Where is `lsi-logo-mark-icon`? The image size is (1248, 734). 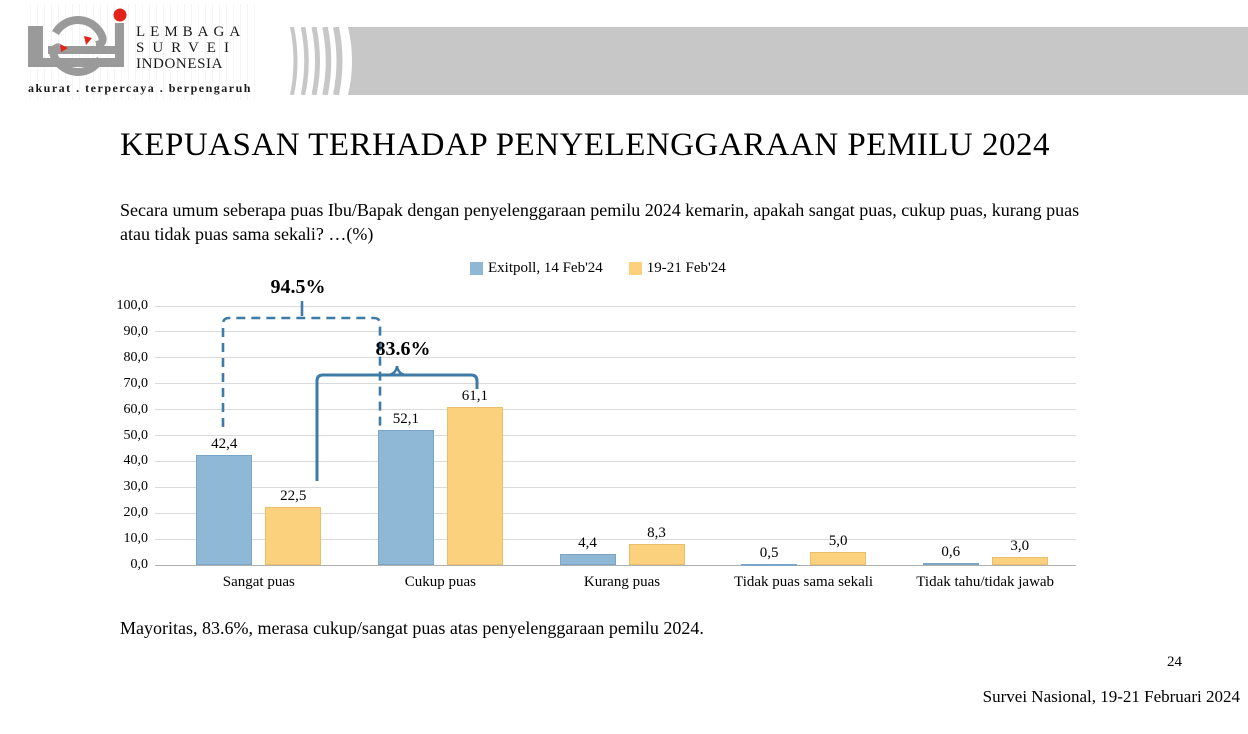 lsi-logo-mark-icon is located at coordinates (77, 42).